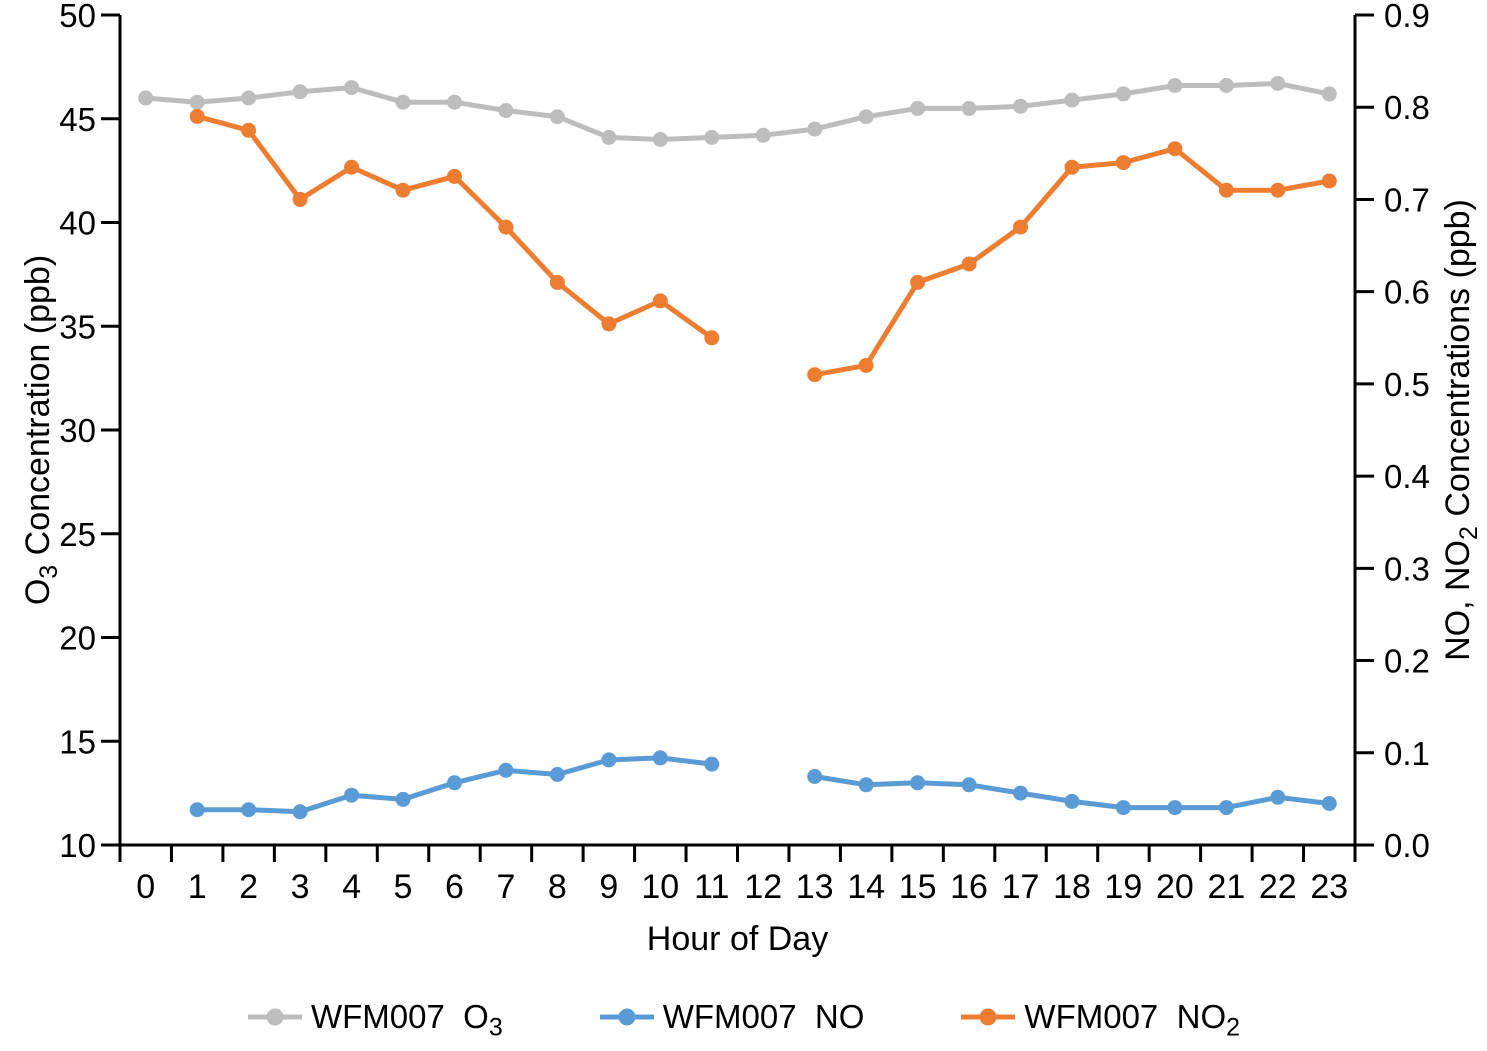 Image resolution: width=1487 pixels, height=1051 pixels. I want to click on legend-marker-o3-icon, so click(274, 1017).